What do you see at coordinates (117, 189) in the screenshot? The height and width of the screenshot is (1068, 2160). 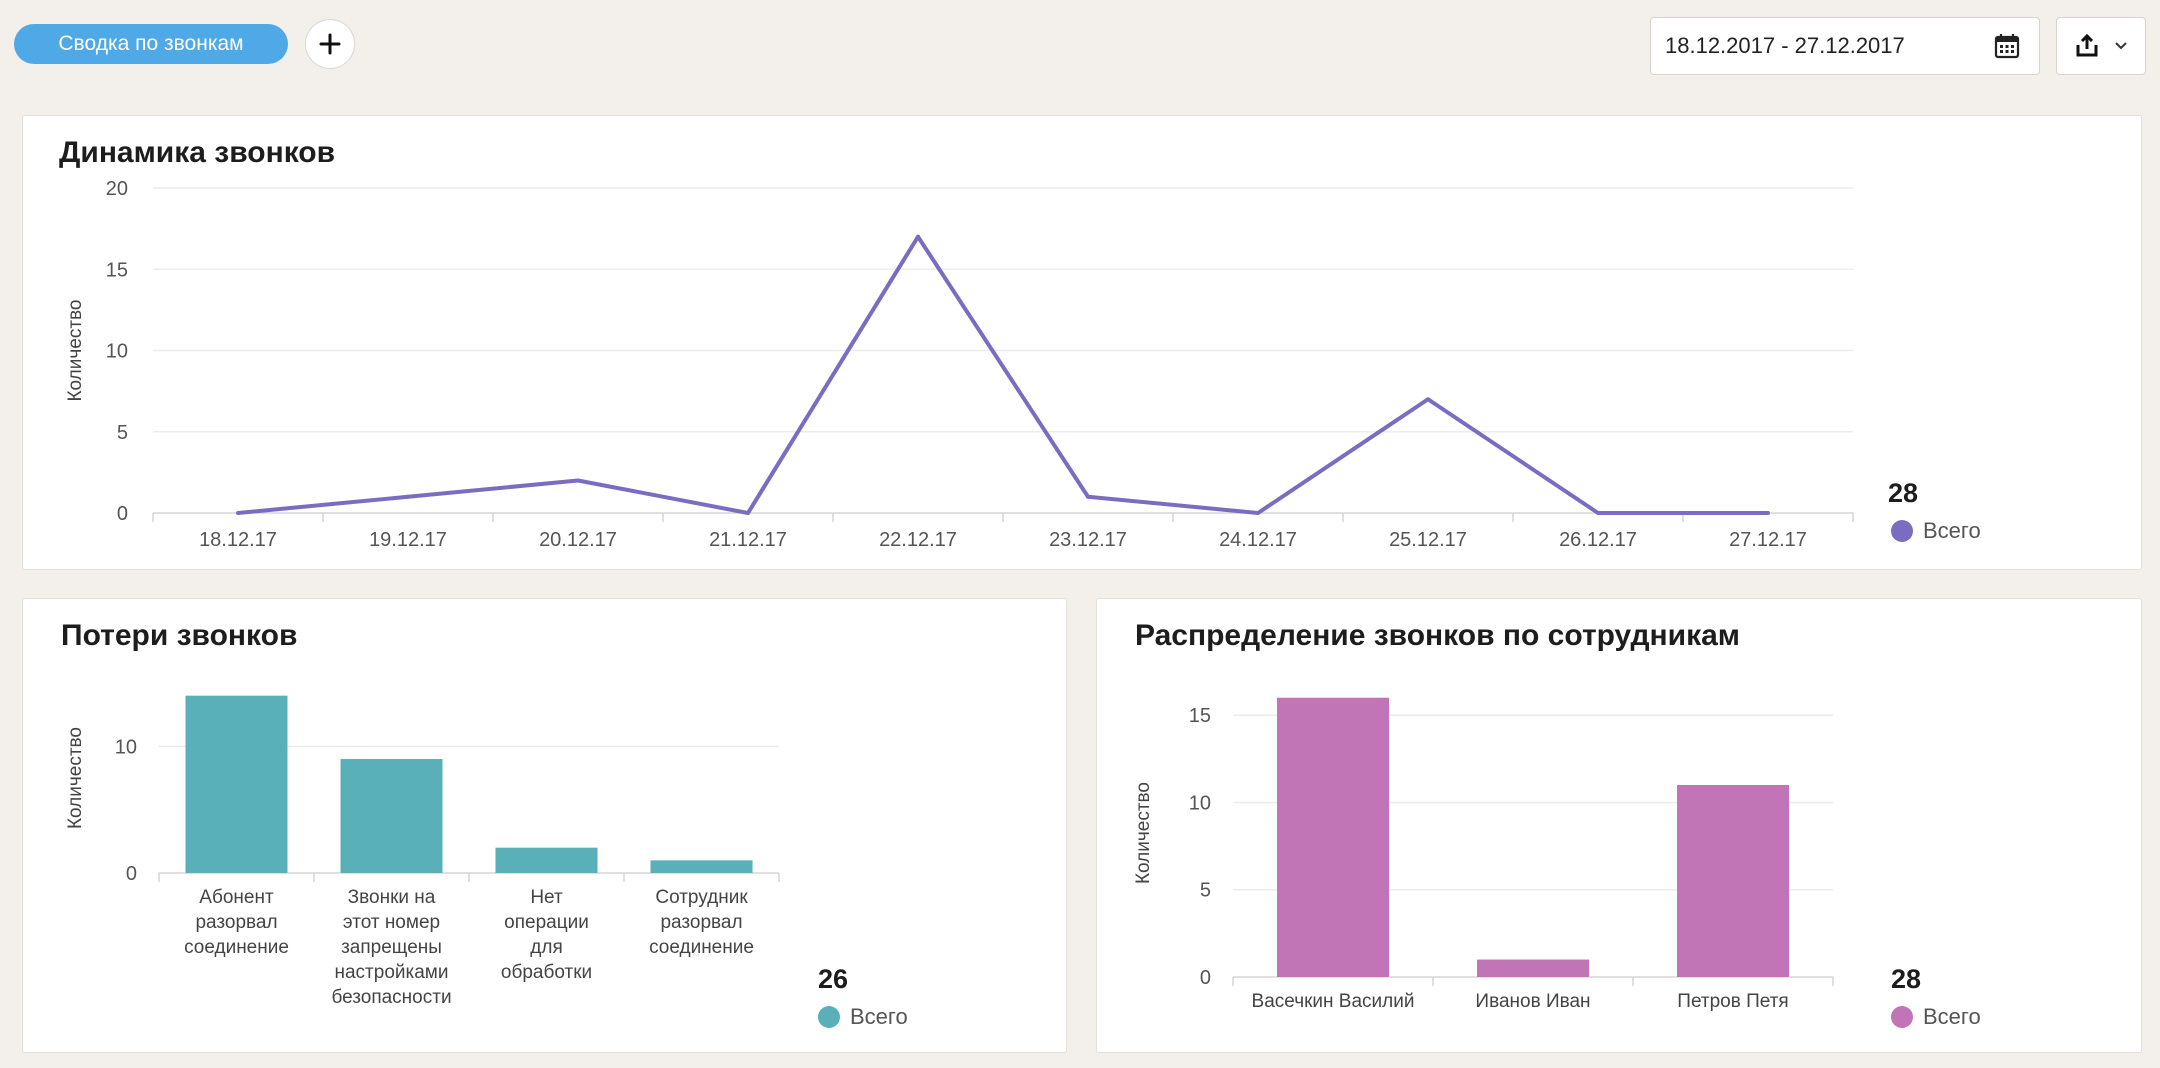 I see `y-tick-label: 20` at bounding box center [117, 189].